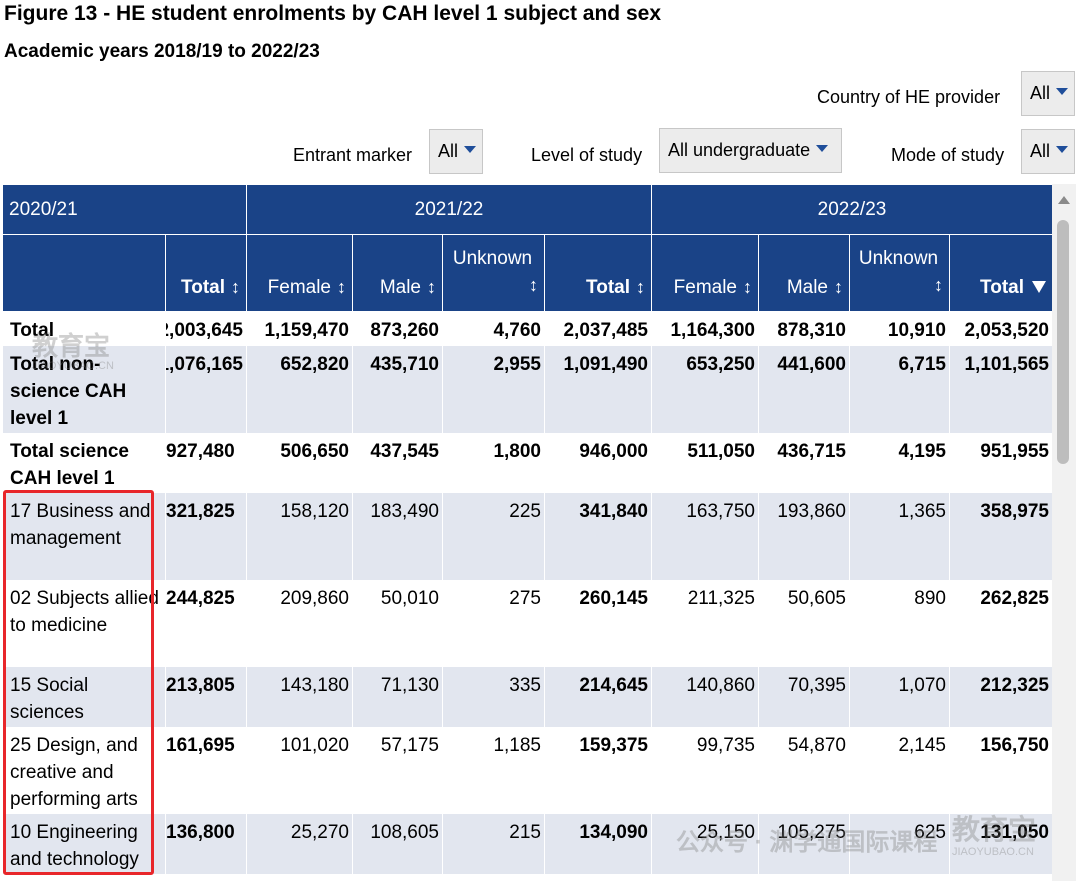 The image size is (1080, 881). I want to click on cell-male-2021-22: 108,605, so click(397, 843).